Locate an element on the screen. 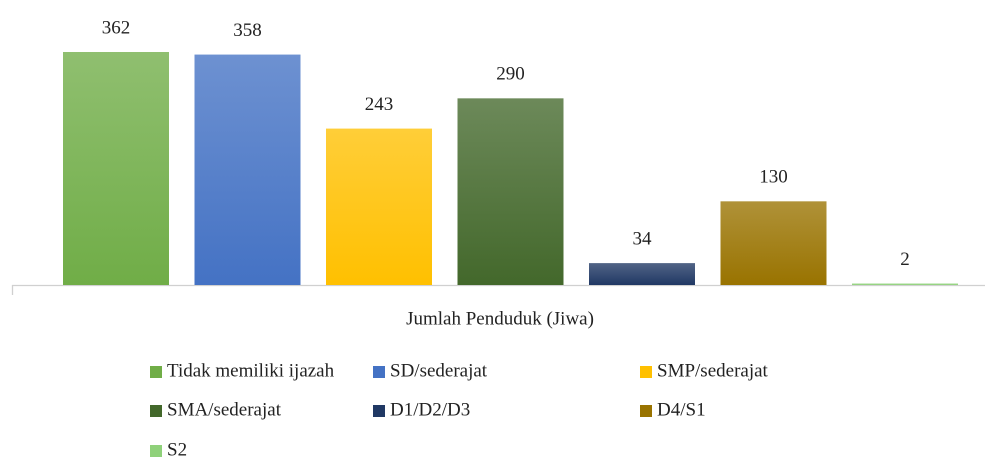 The width and height of the screenshot is (1000, 463). data-label: 2 is located at coordinates (905, 259).